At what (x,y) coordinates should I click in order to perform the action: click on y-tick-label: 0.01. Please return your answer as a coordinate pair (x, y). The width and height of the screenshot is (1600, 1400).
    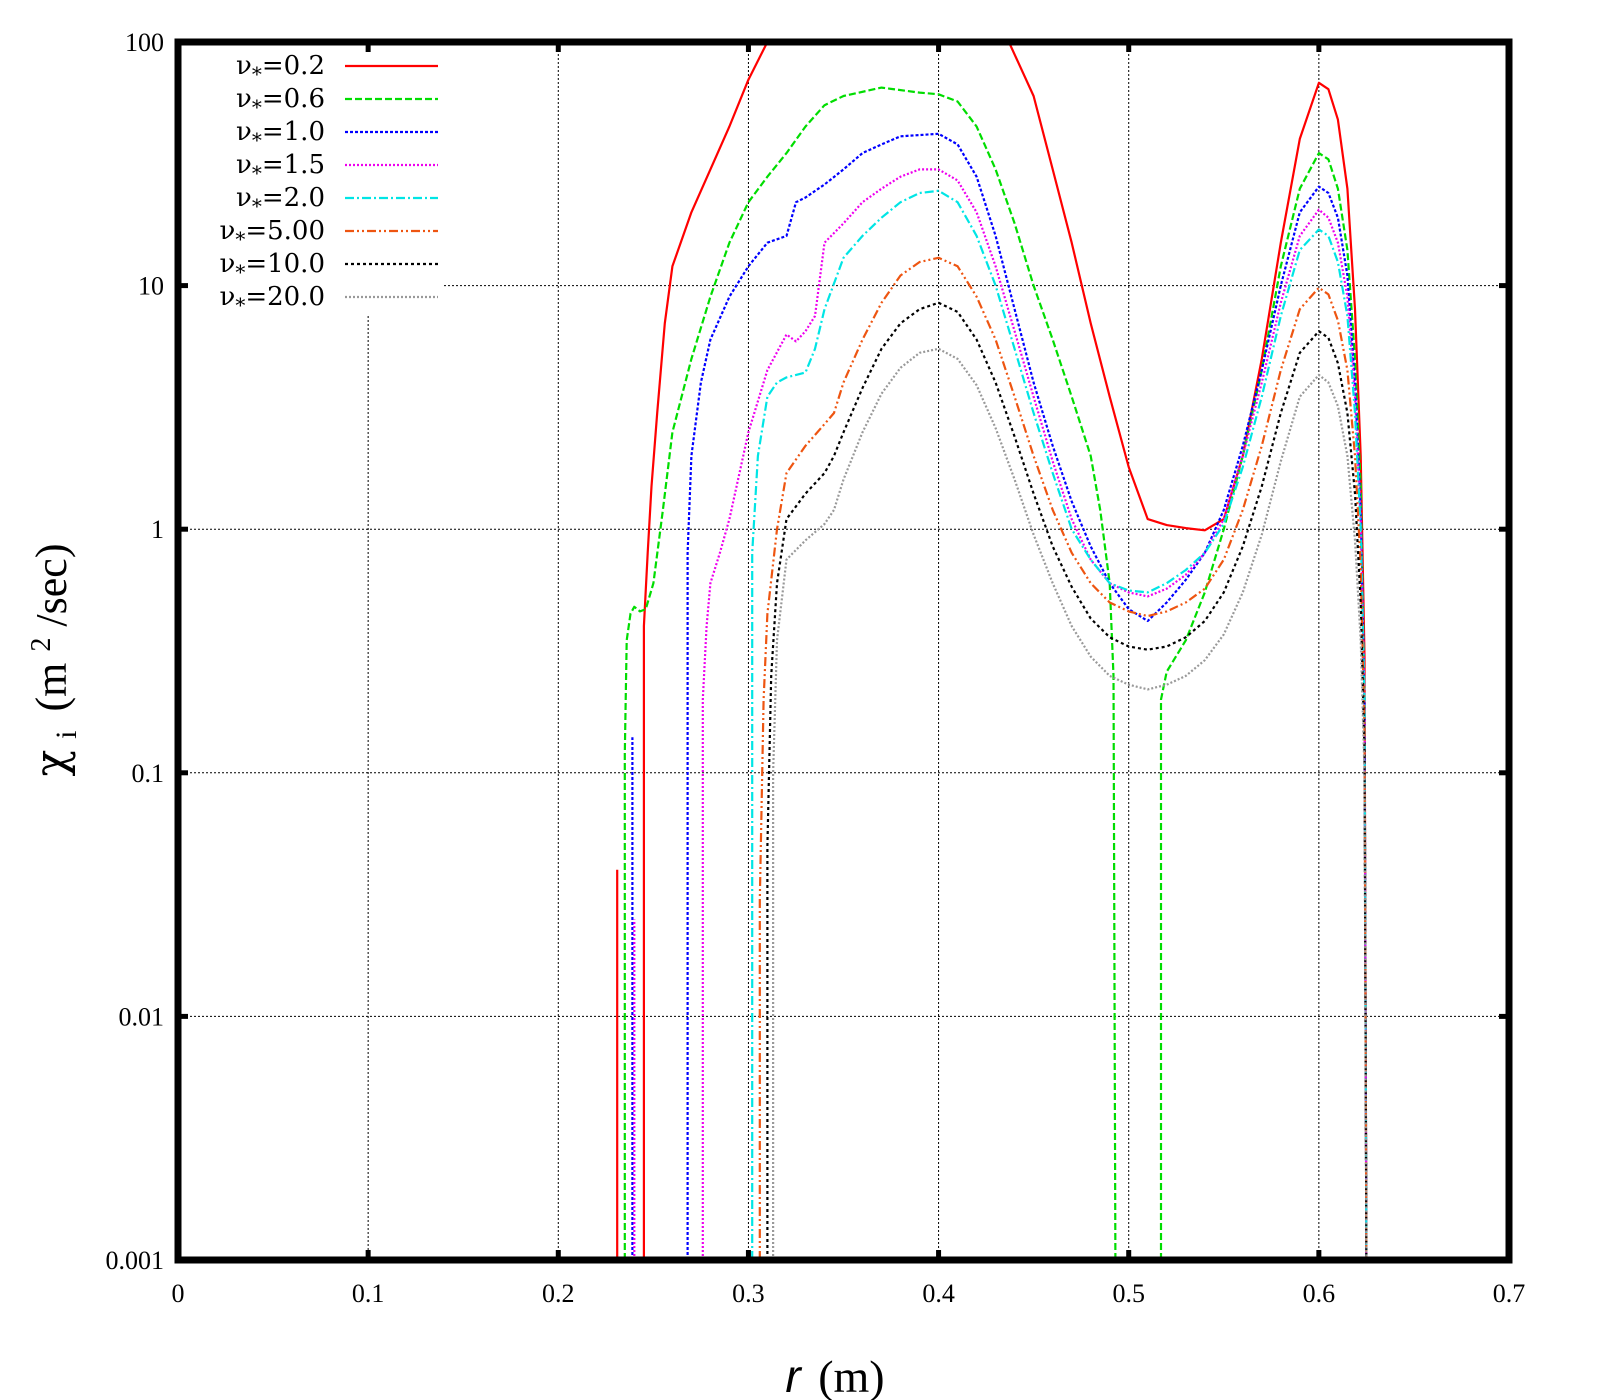
    Looking at the image, I should click on (142, 1016).